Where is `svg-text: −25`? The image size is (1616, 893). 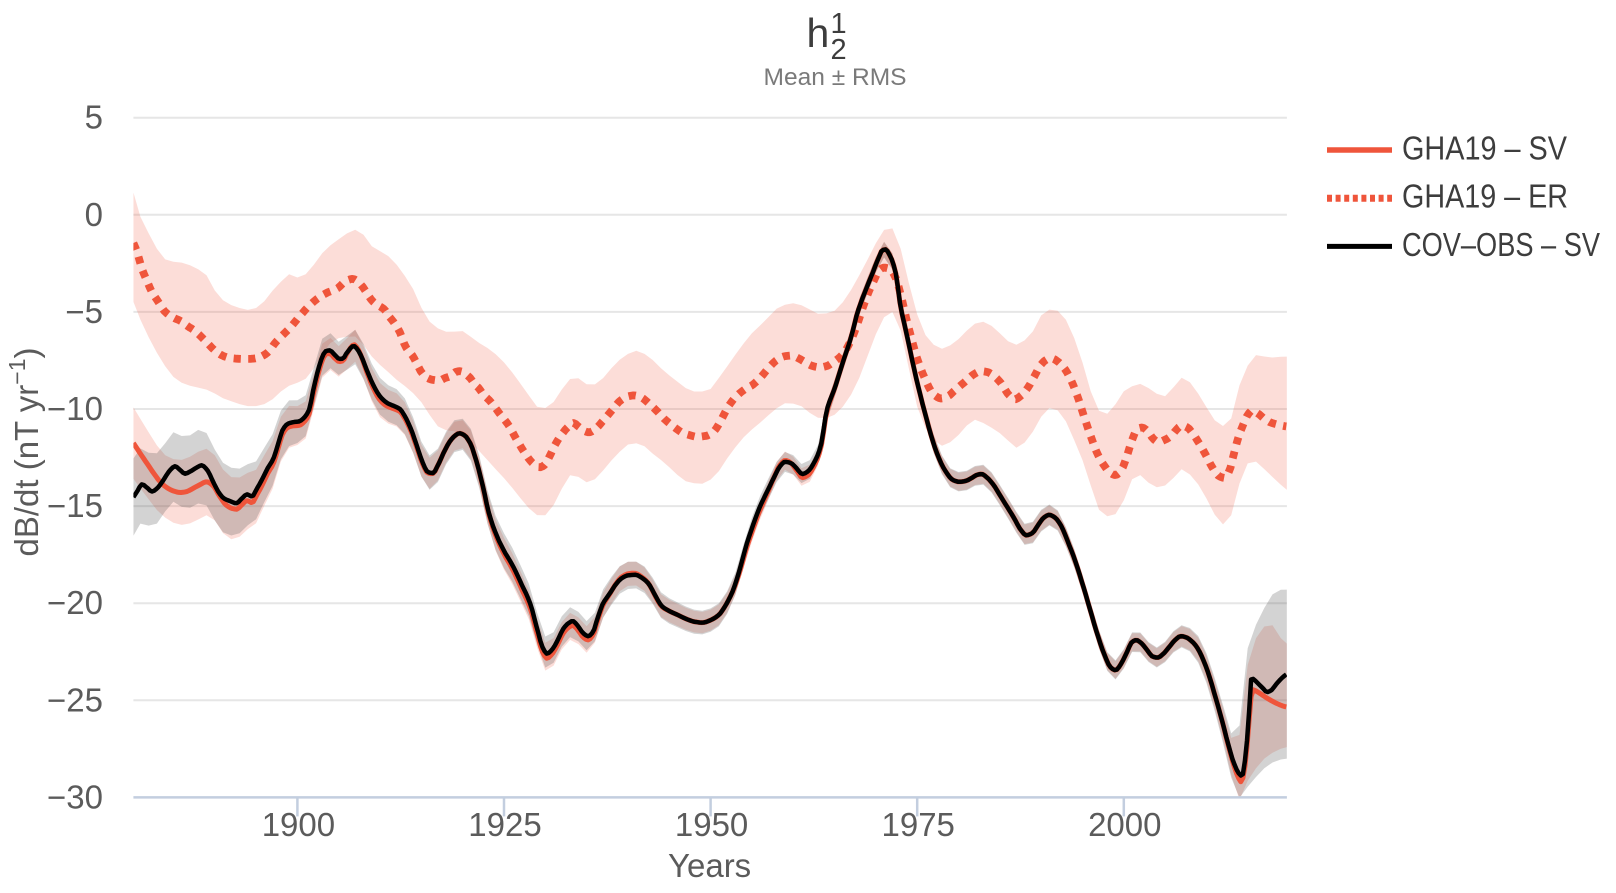
svg-text: −25 is located at coordinates (75, 699).